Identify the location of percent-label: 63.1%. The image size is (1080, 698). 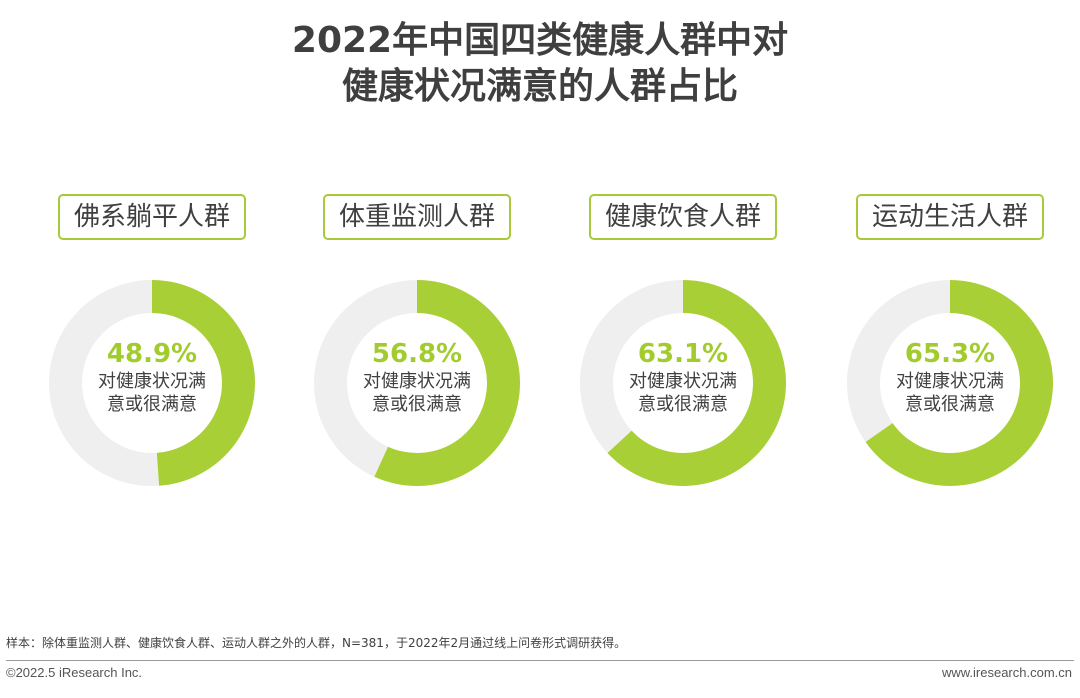
(683, 354).